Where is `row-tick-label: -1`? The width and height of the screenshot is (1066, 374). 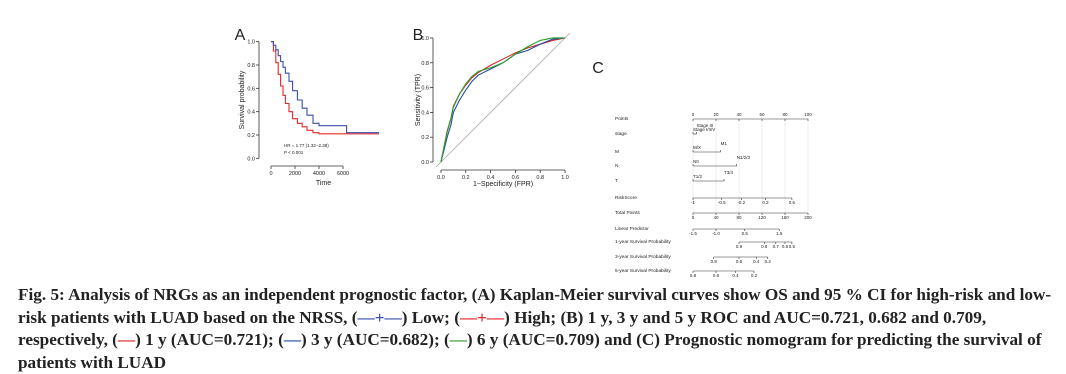
row-tick-label: -1 is located at coordinates (693, 202).